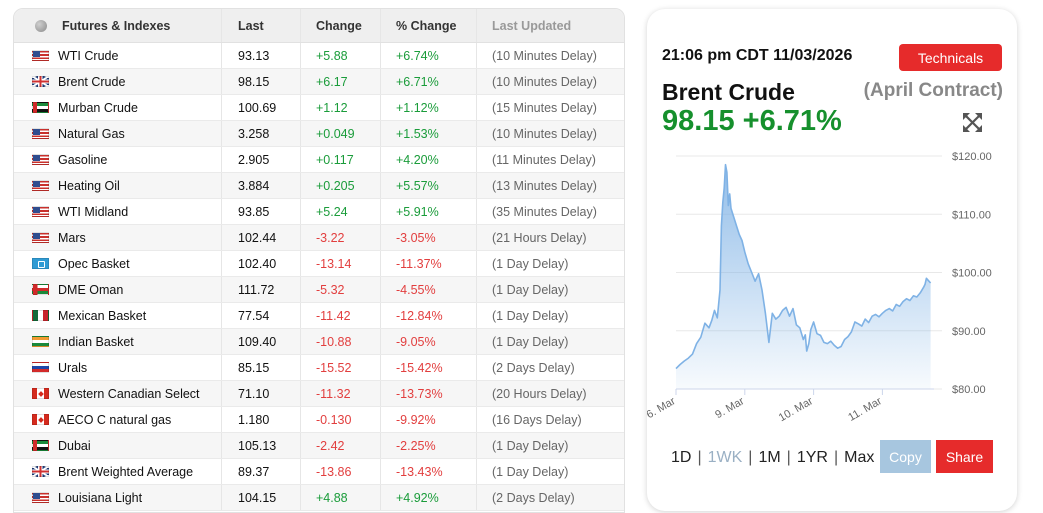 Image resolution: width=1043 pixels, height=513 pixels. What do you see at coordinates (539, 393) in the screenshot?
I see `last-updated: (20 Hours Delay)` at bounding box center [539, 393].